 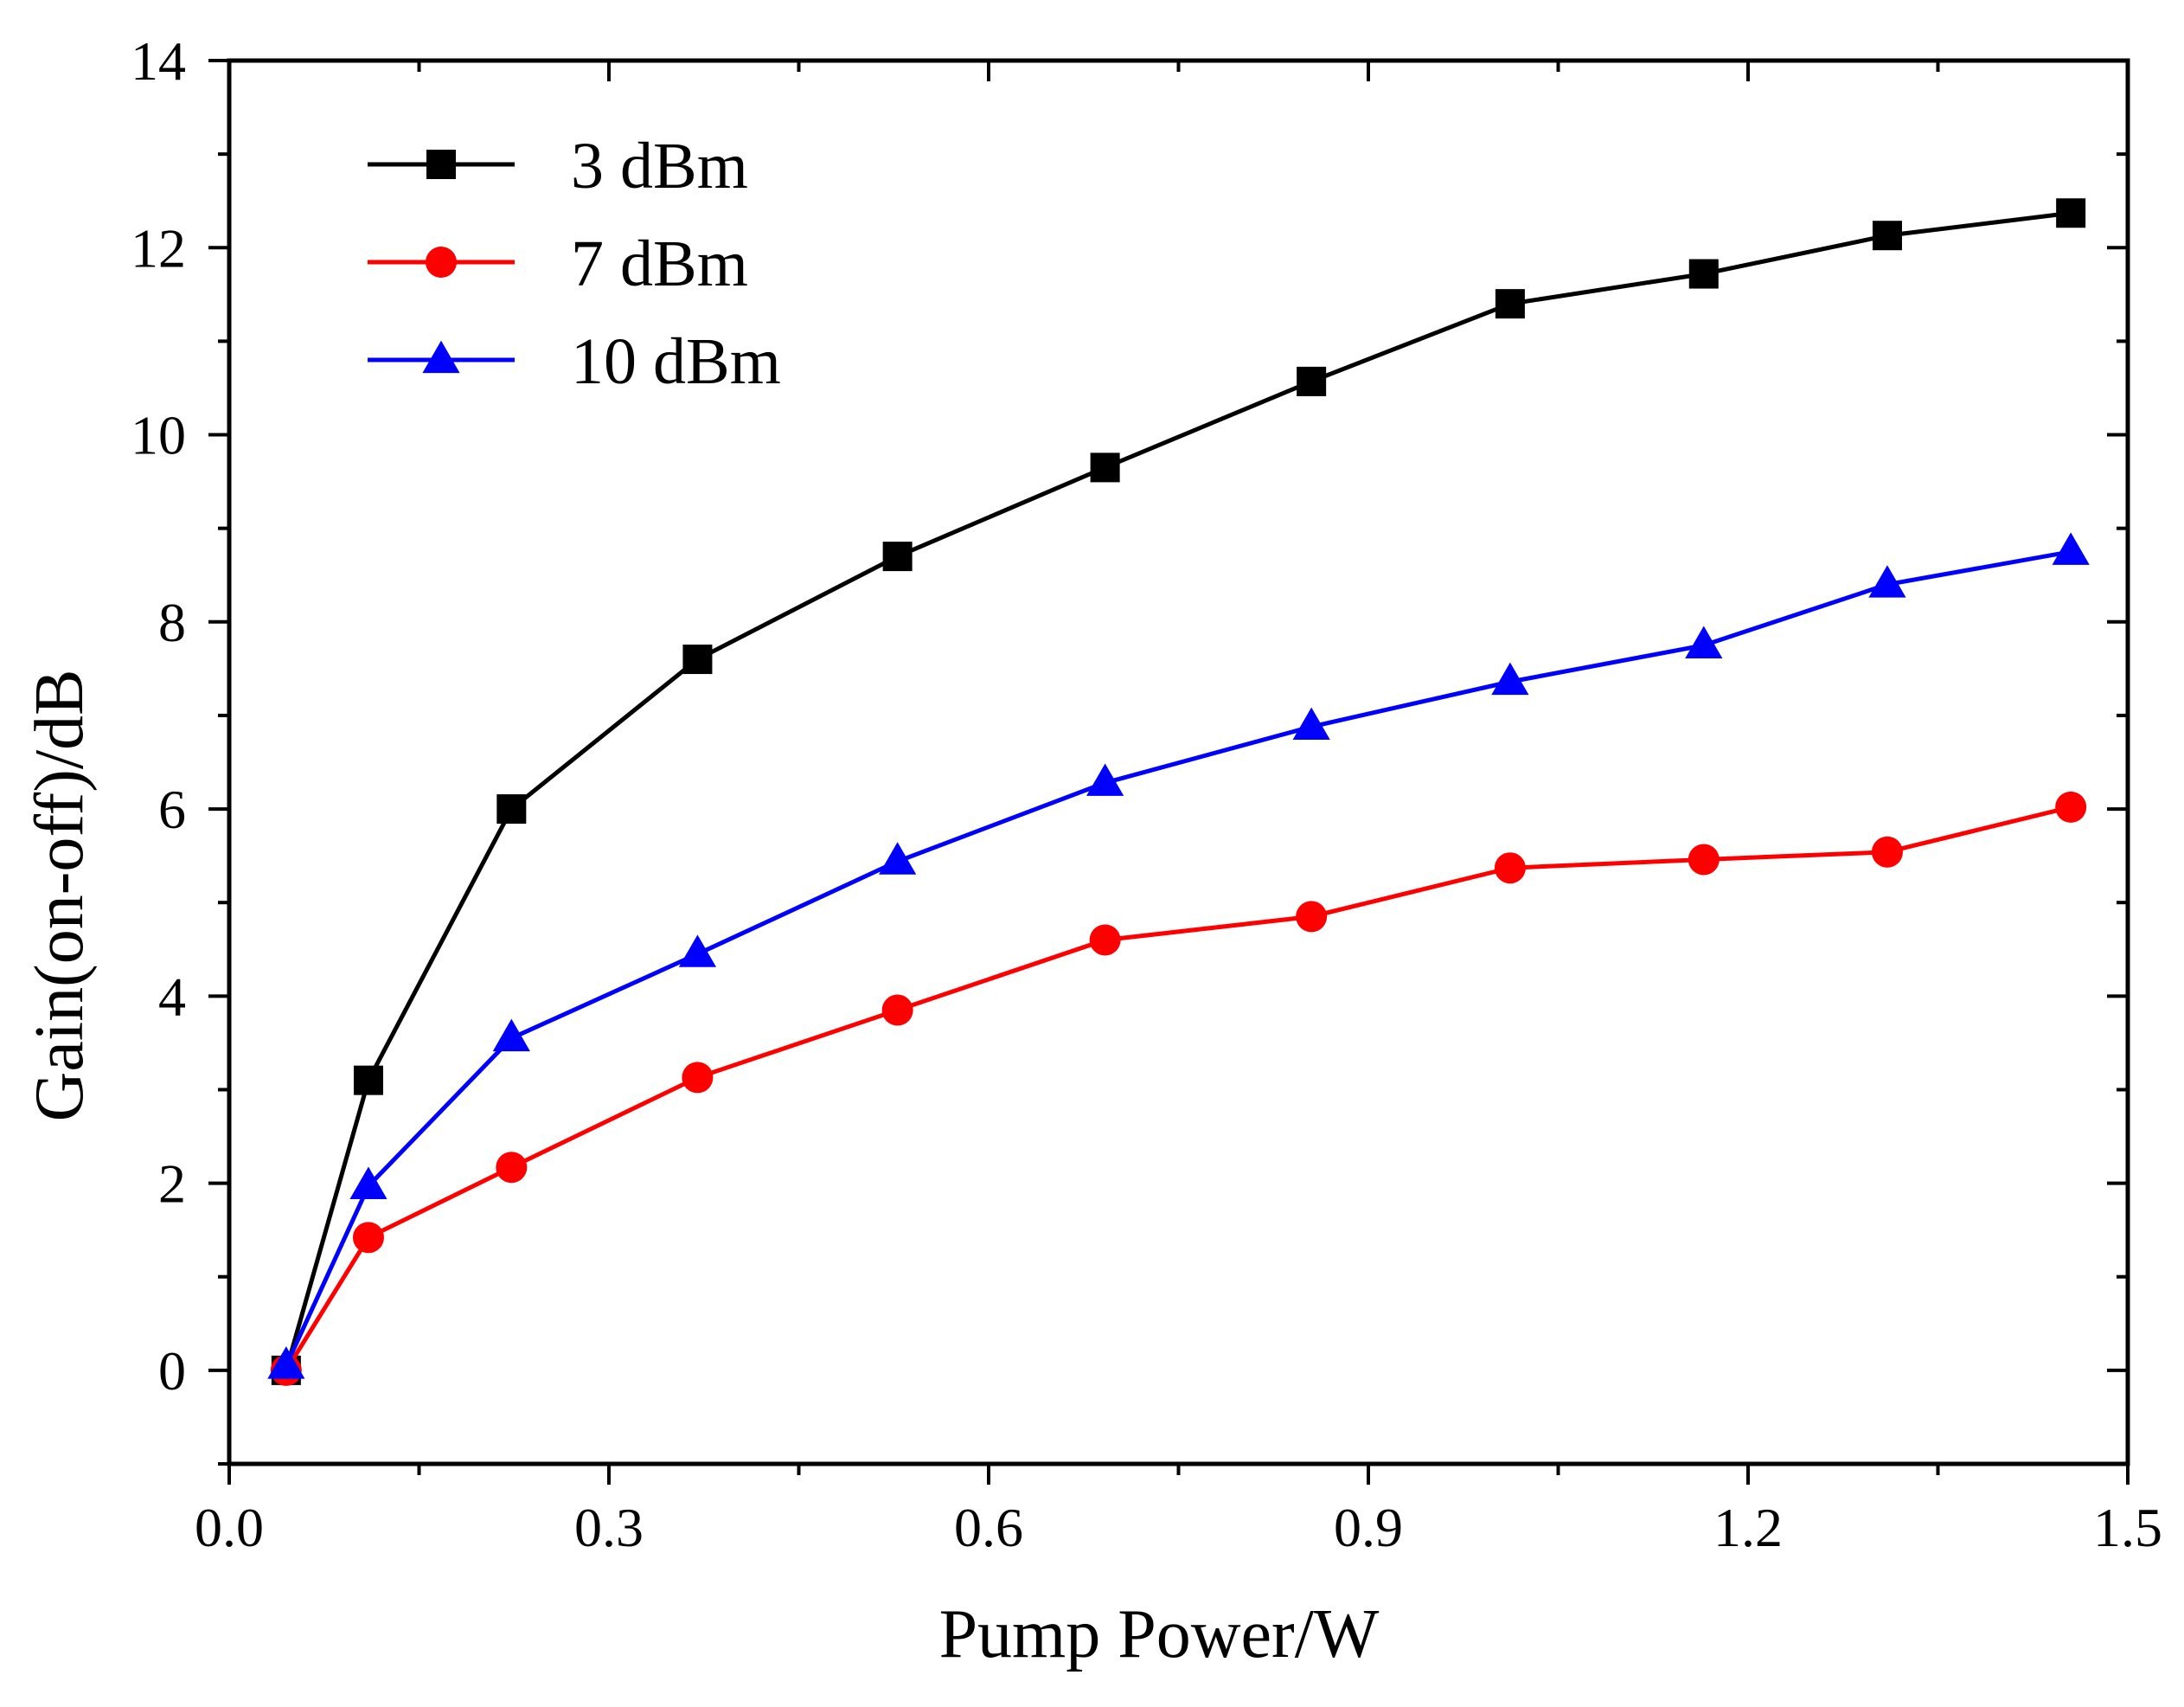 I want to click on x-tick-label: 1.2, so click(x=1748, y=1527).